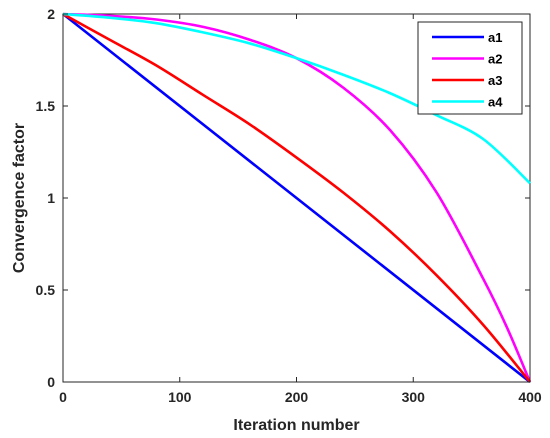 The height and width of the screenshot is (438, 550). I want to click on legend: a1 a2 a3 a4, so click(470, 68).